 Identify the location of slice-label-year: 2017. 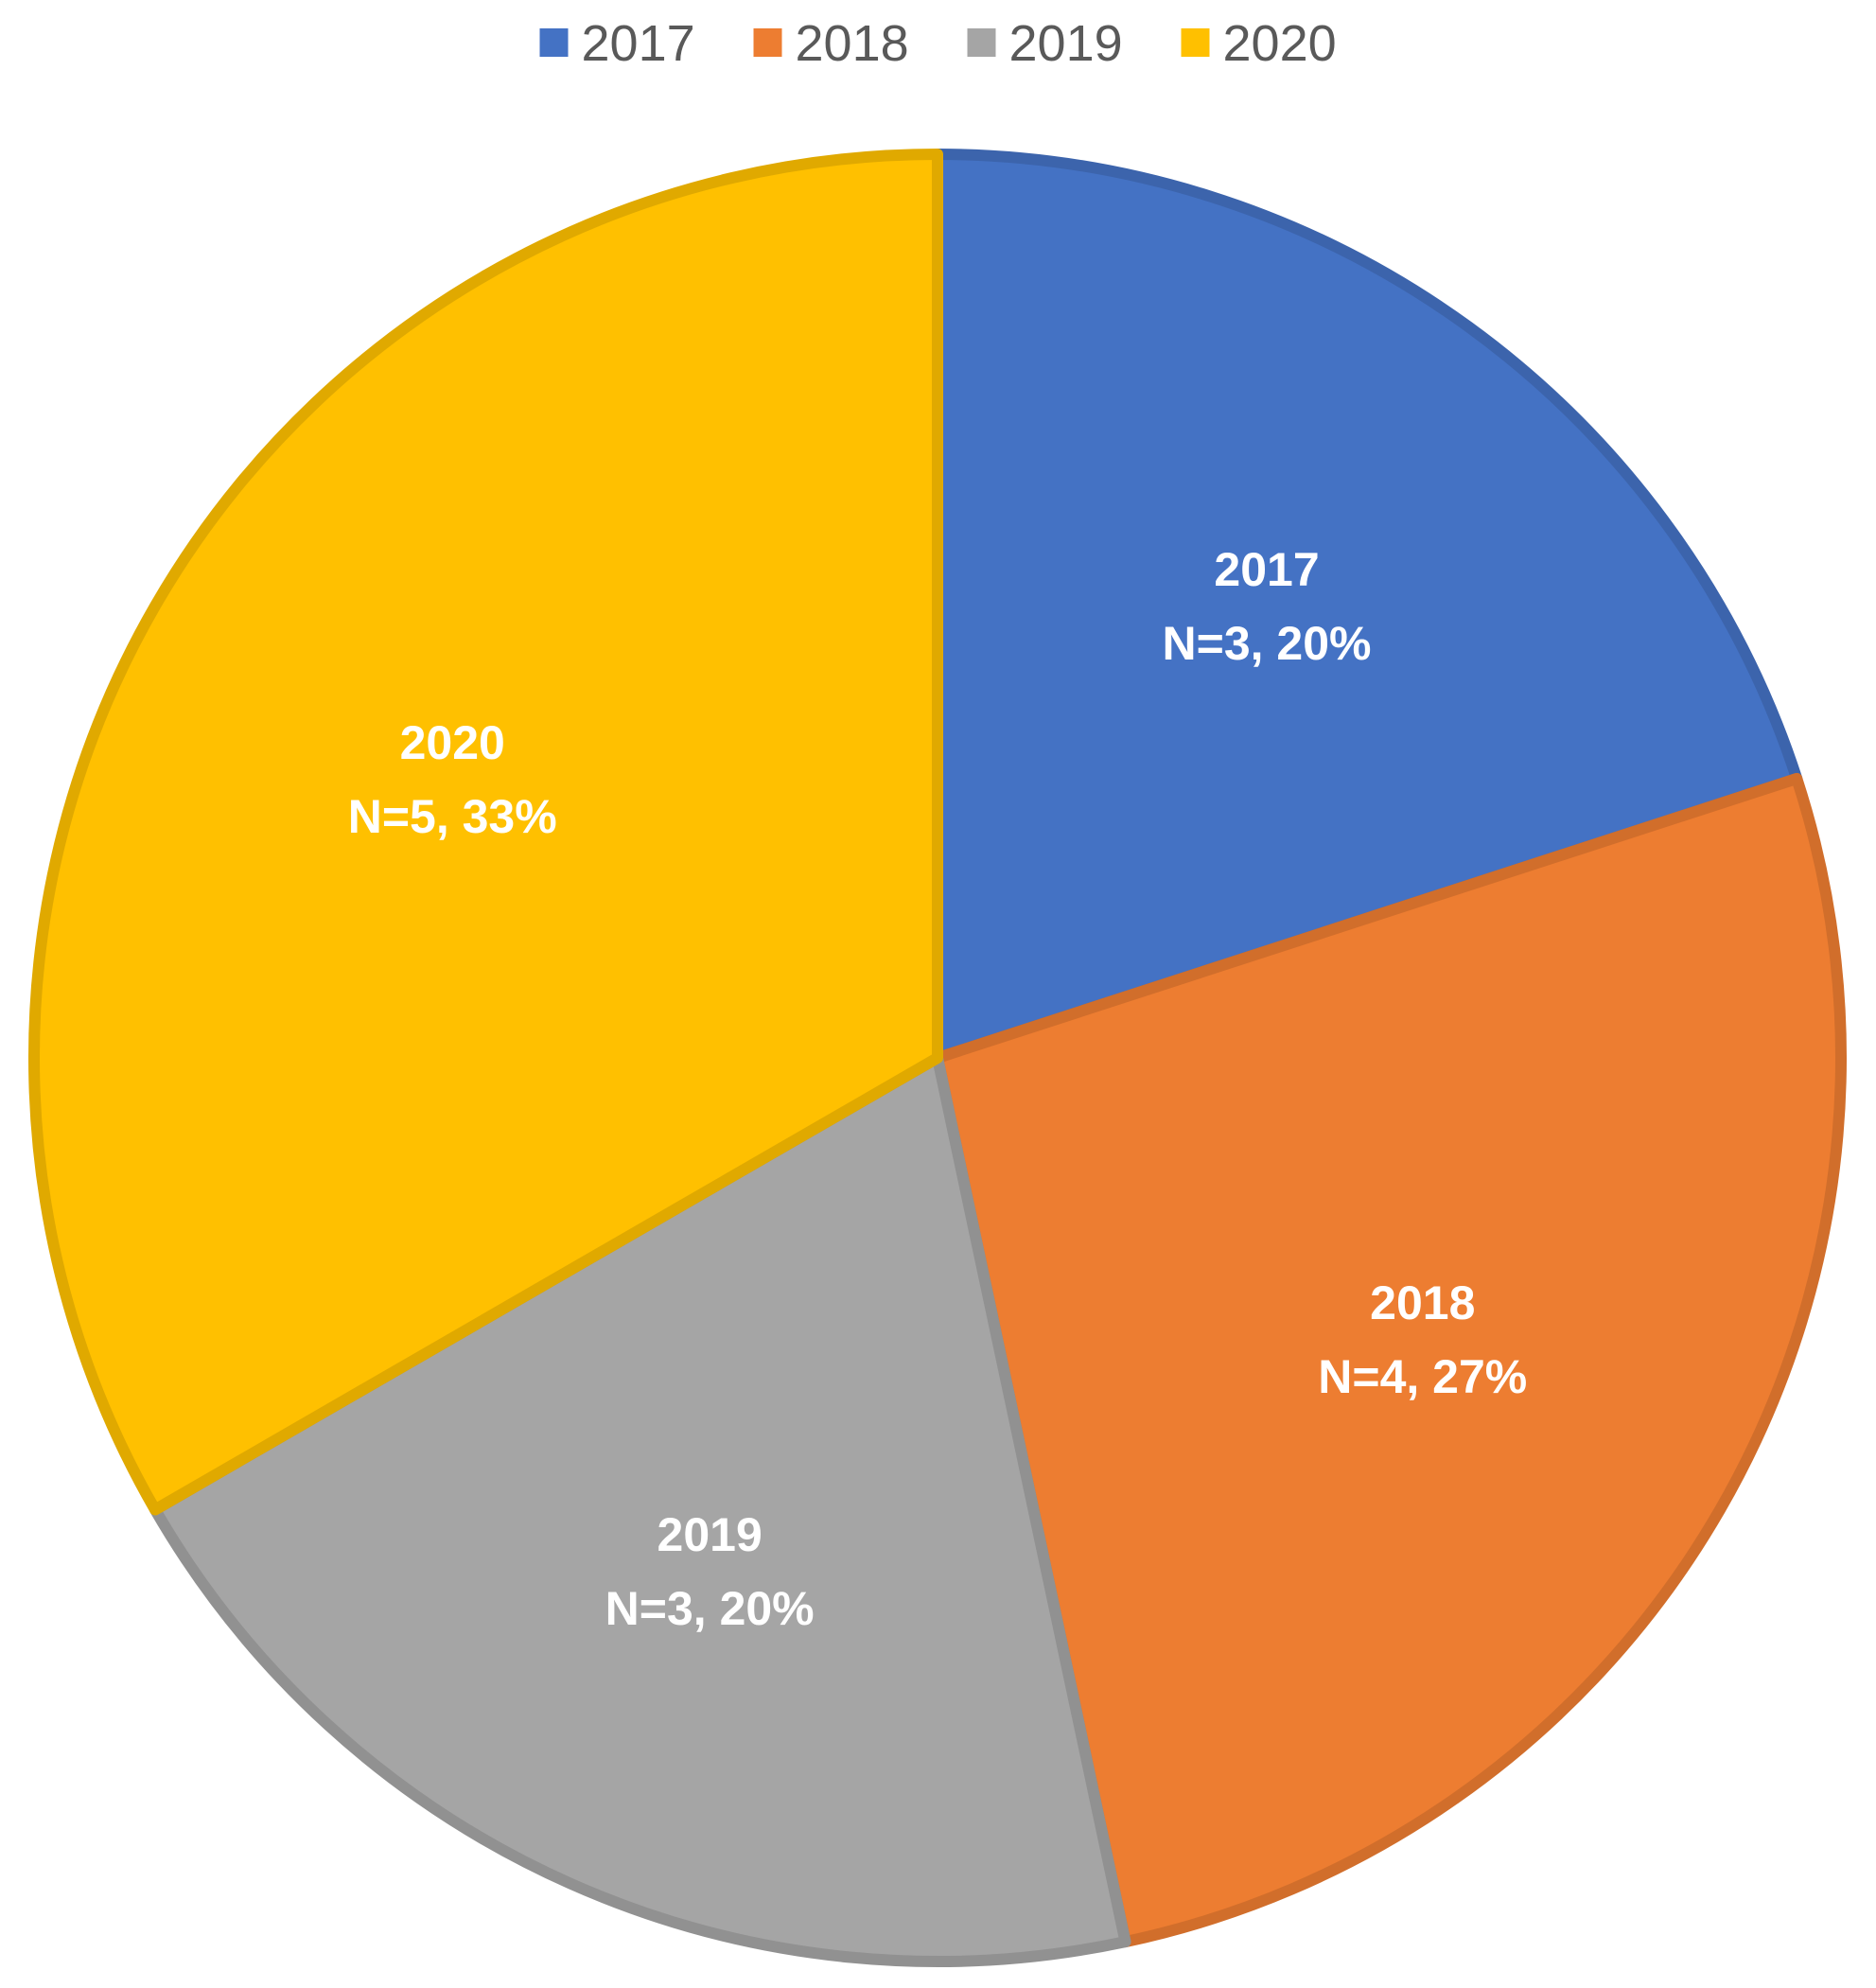
(1266, 569).